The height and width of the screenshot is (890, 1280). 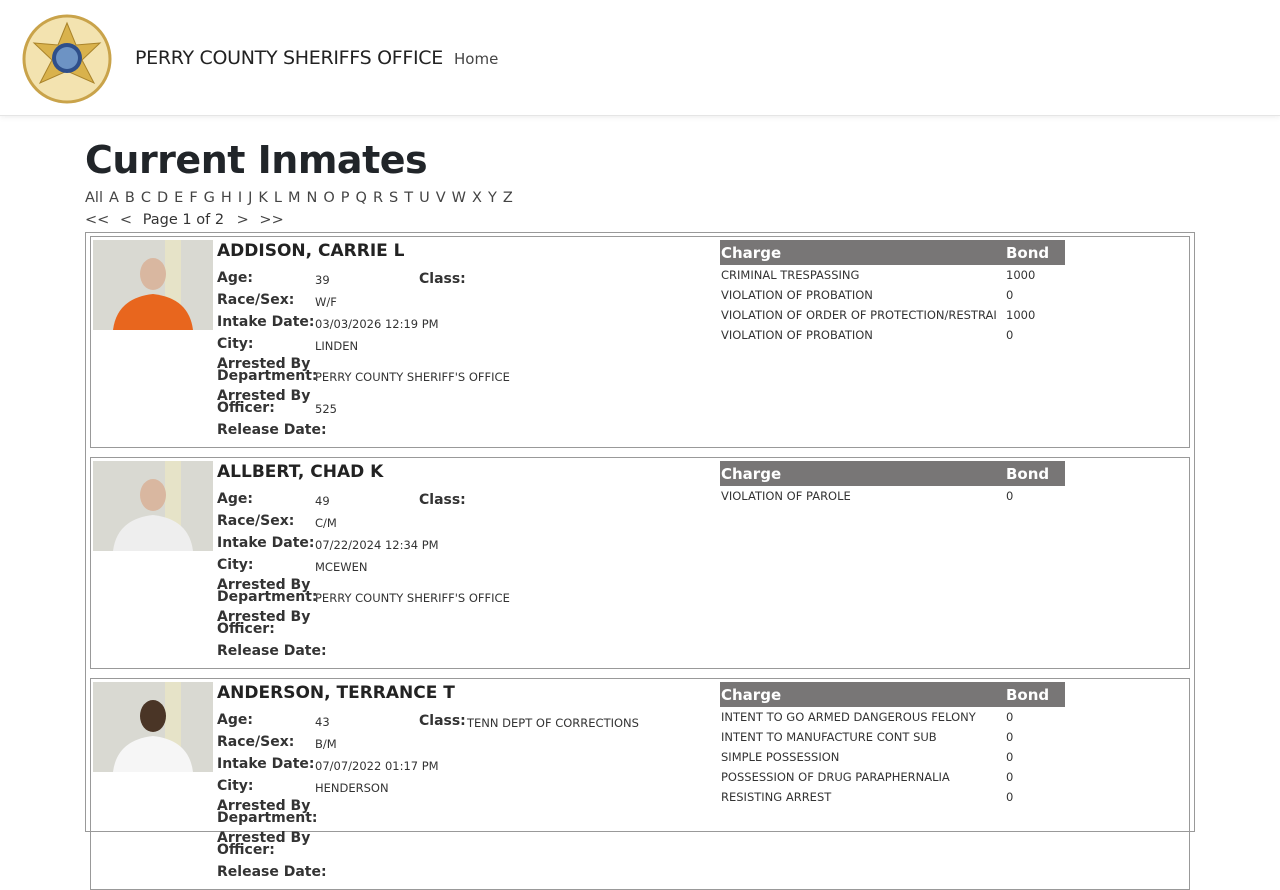 I want to click on letter-filter-p: P, so click(x=345, y=198).